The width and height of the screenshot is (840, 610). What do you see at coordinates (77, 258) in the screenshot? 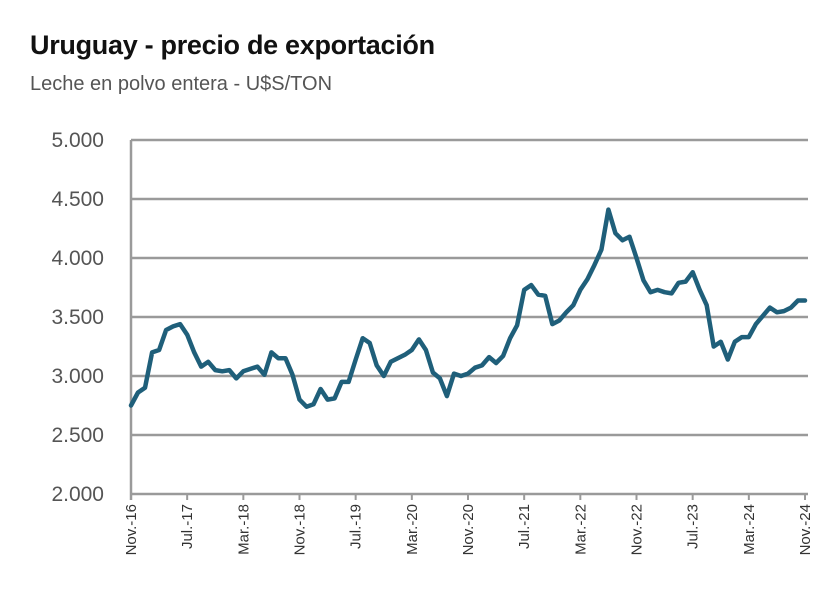
I see `y-tick-label: 4.000` at bounding box center [77, 258].